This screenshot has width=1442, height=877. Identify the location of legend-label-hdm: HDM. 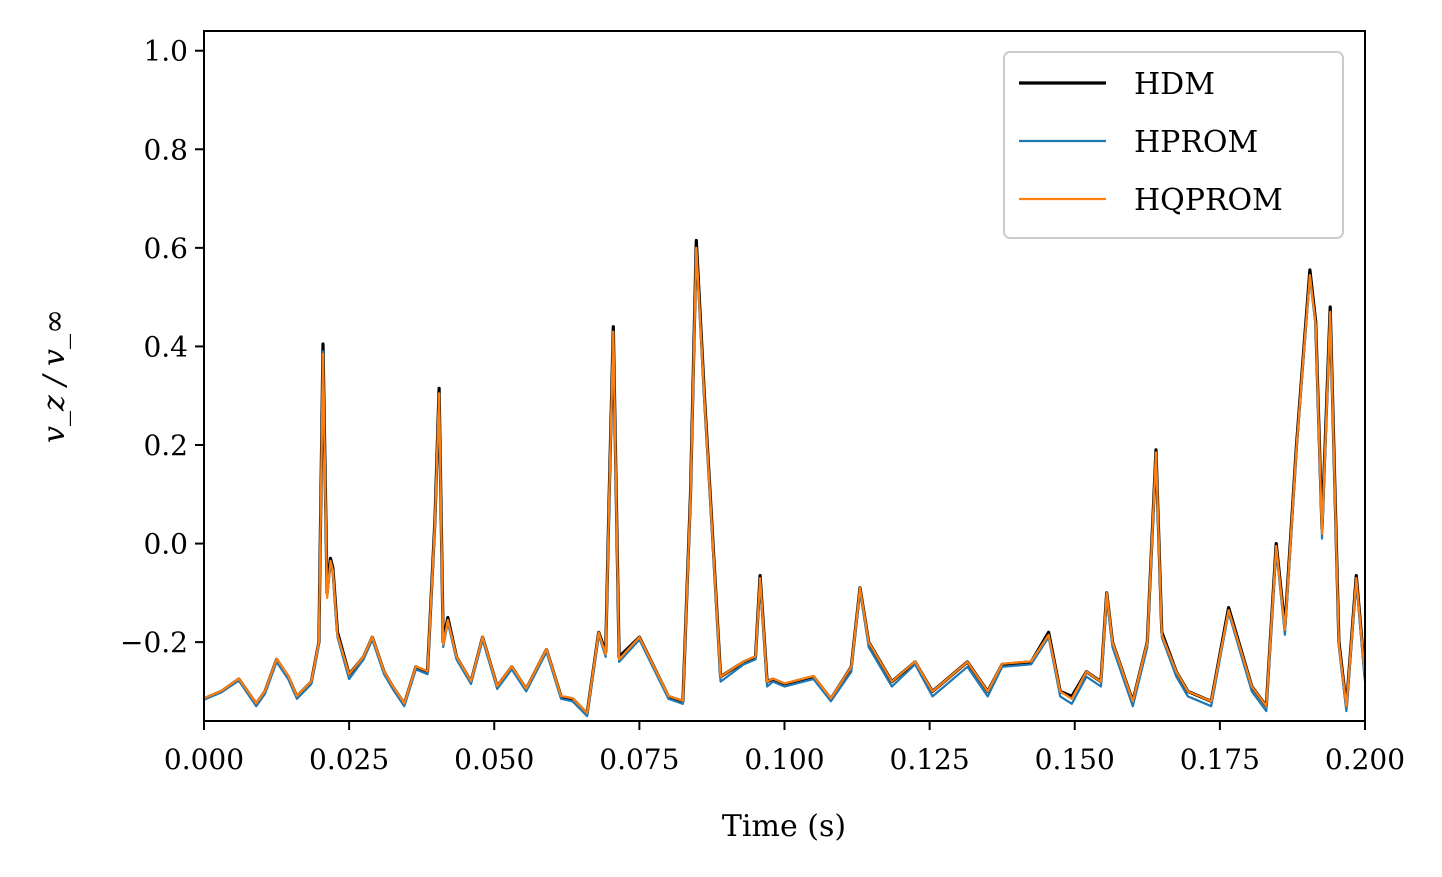
(1174, 84).